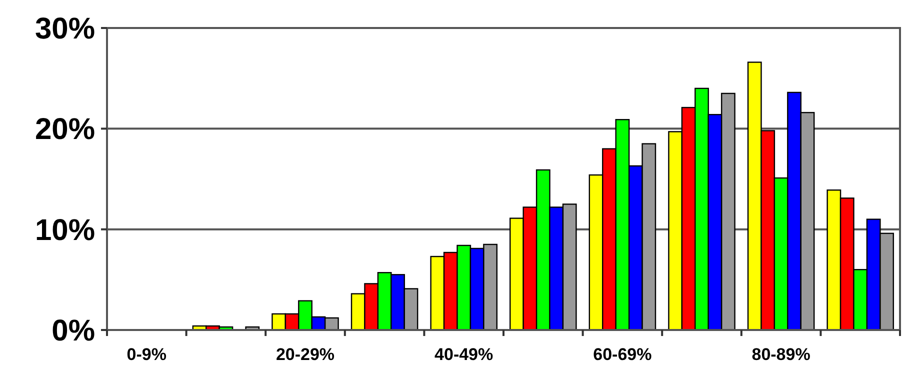  I want to click on y-tick-label: 30%, so click(64, 29).